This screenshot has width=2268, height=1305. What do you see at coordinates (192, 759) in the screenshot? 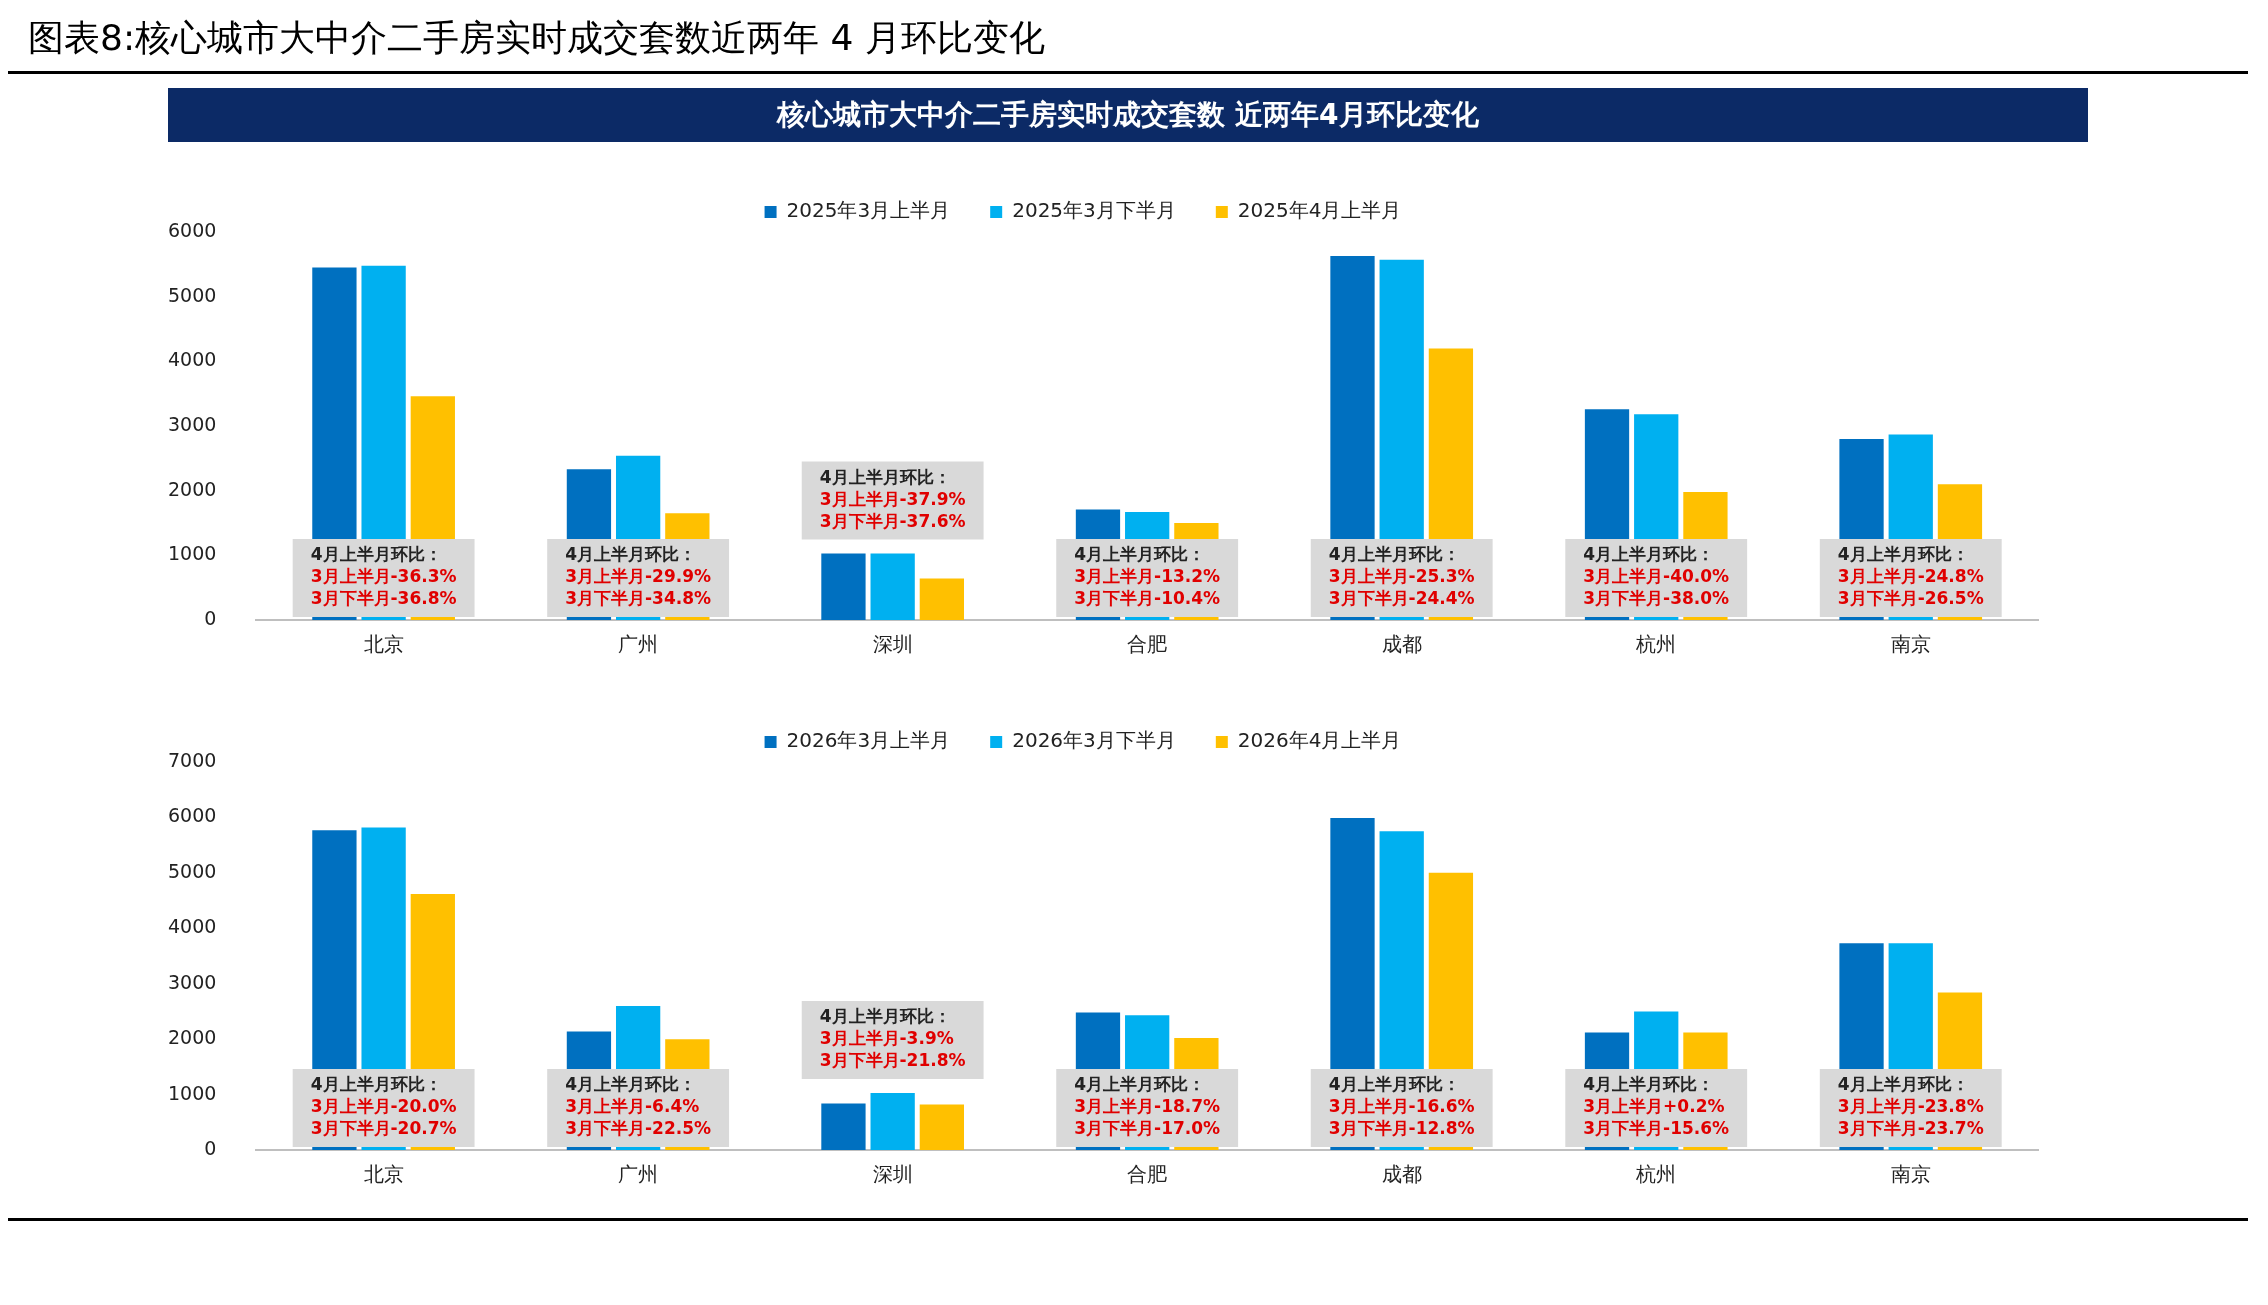
I see `y-tick-label: 7000` at bounding box center [192, 759].